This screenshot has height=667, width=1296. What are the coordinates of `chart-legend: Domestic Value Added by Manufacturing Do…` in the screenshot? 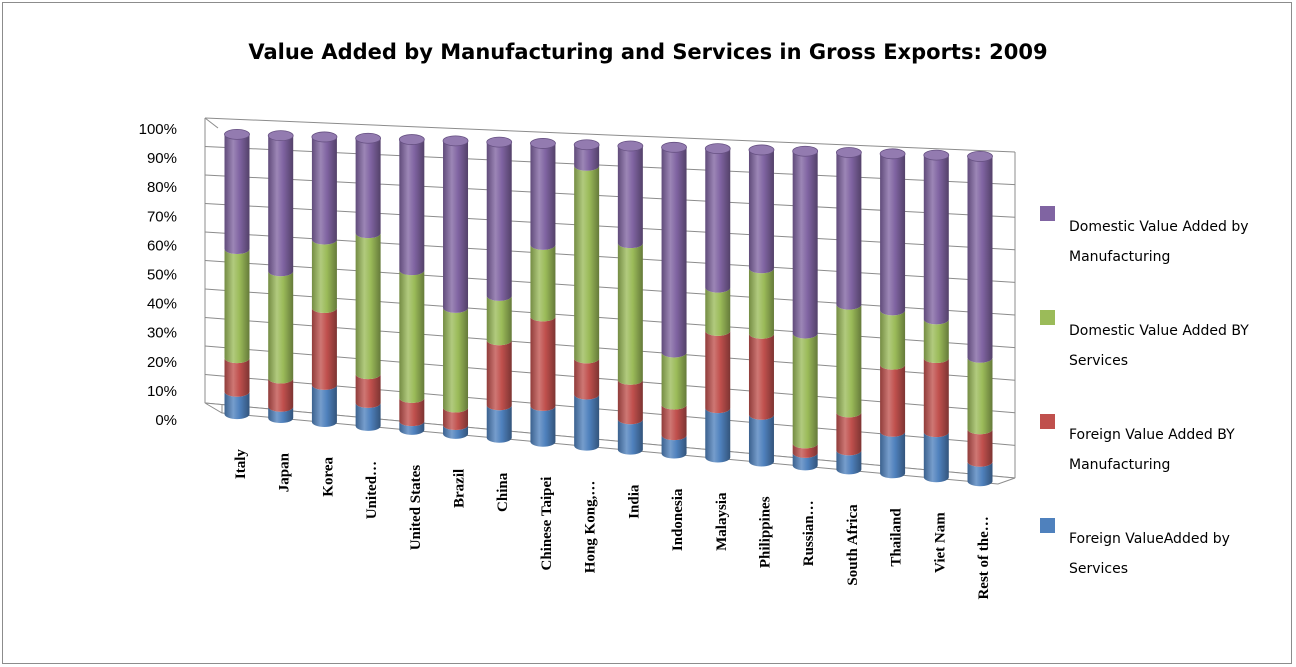 It's located at (1165, 408).